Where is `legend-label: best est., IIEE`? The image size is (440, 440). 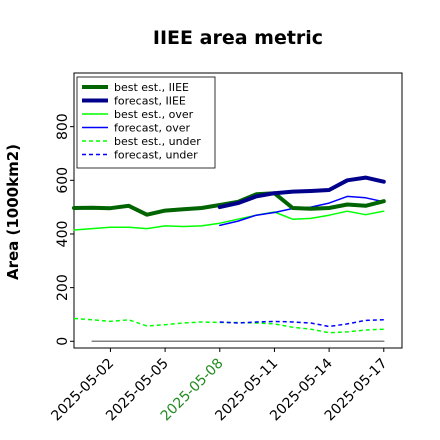 legend-label: best est., IIEE is located at coordinates (151, 87).